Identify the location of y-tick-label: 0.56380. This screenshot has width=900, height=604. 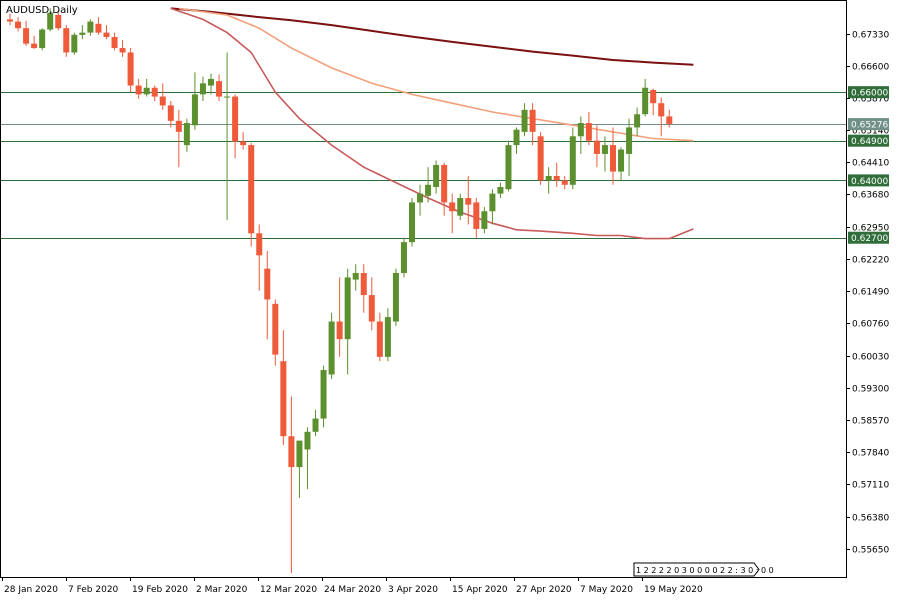
(870, 519).